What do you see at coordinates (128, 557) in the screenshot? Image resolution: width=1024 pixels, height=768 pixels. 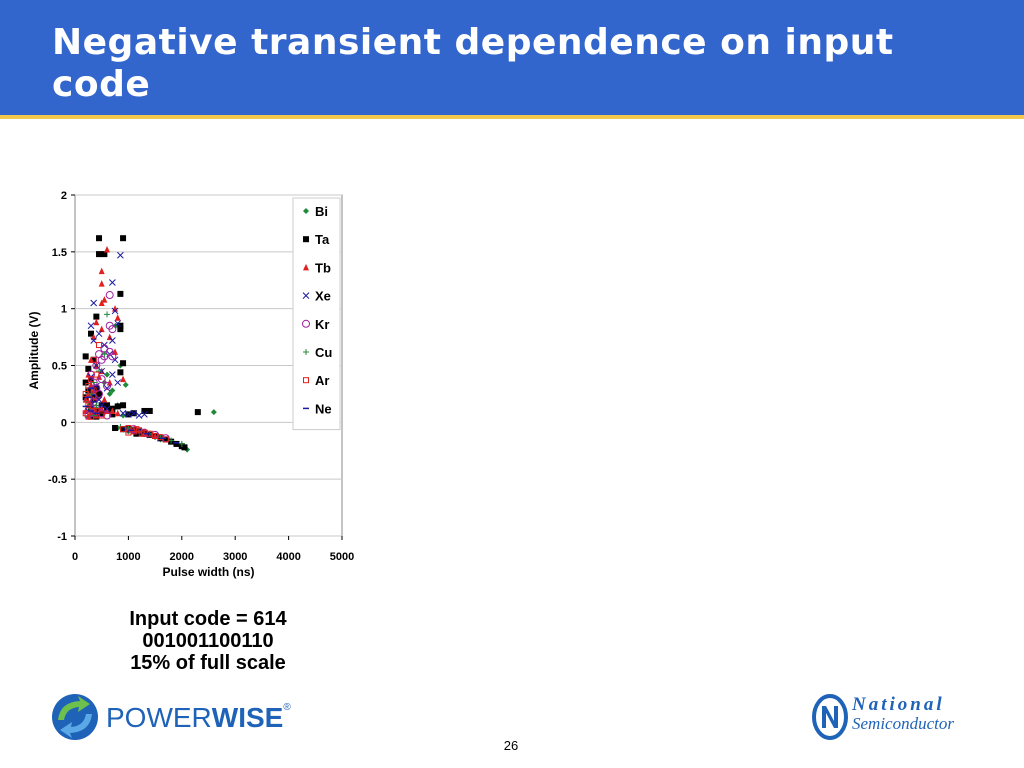 I see `x-tick-label: 1000` at bounding box center [128, 557].